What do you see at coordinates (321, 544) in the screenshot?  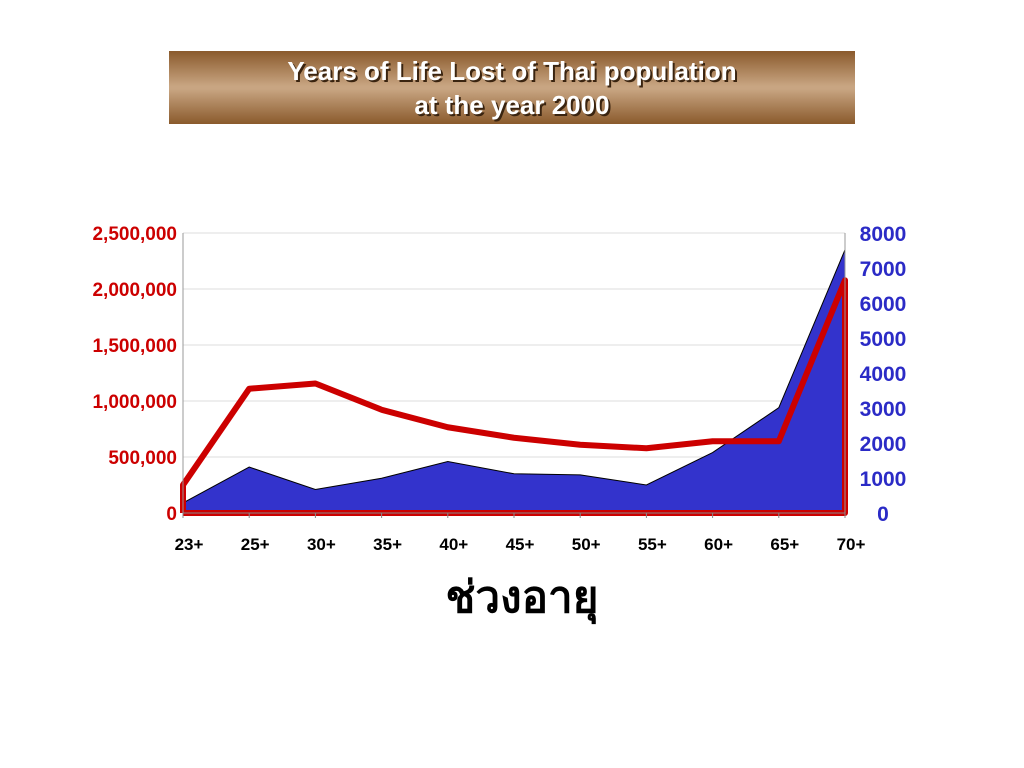 I see `x-tick-label: 30+` at bounding box center [321, 544].